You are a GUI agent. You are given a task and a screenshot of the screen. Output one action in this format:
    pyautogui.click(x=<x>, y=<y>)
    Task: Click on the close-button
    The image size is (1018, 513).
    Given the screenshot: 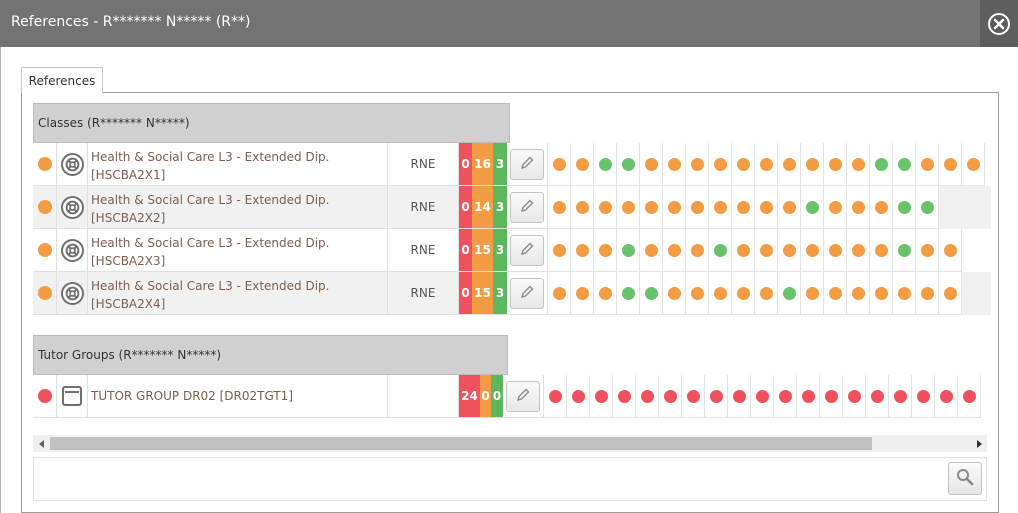 What is the action you would take?
    pyautogui.click(x=999, y=23)
    